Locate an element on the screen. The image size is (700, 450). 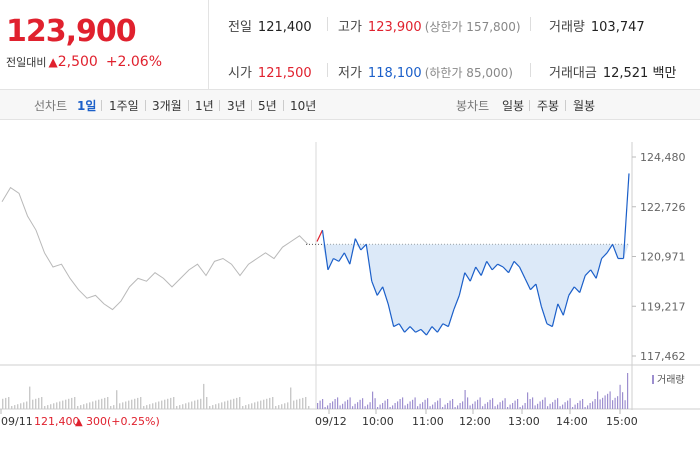
price-box: 123,900 전일대비 ▲2,500 +2.06% is located at coordinates (104, 45).